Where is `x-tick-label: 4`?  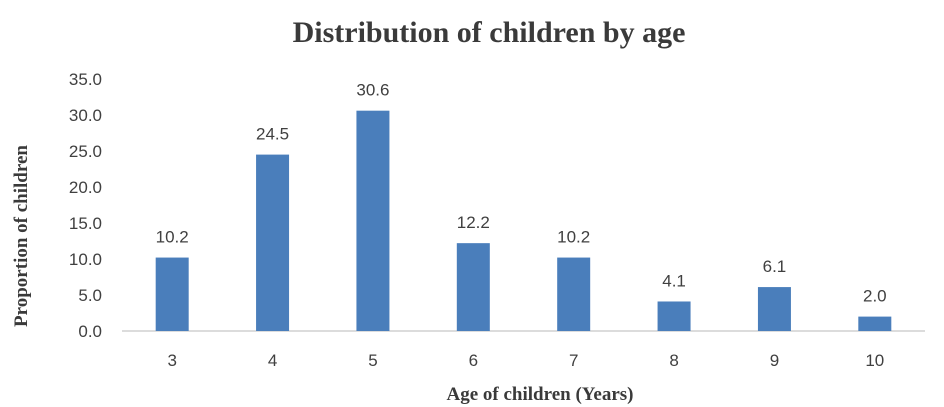 x-tick-label: 4 is located at coordinates (272, 360).